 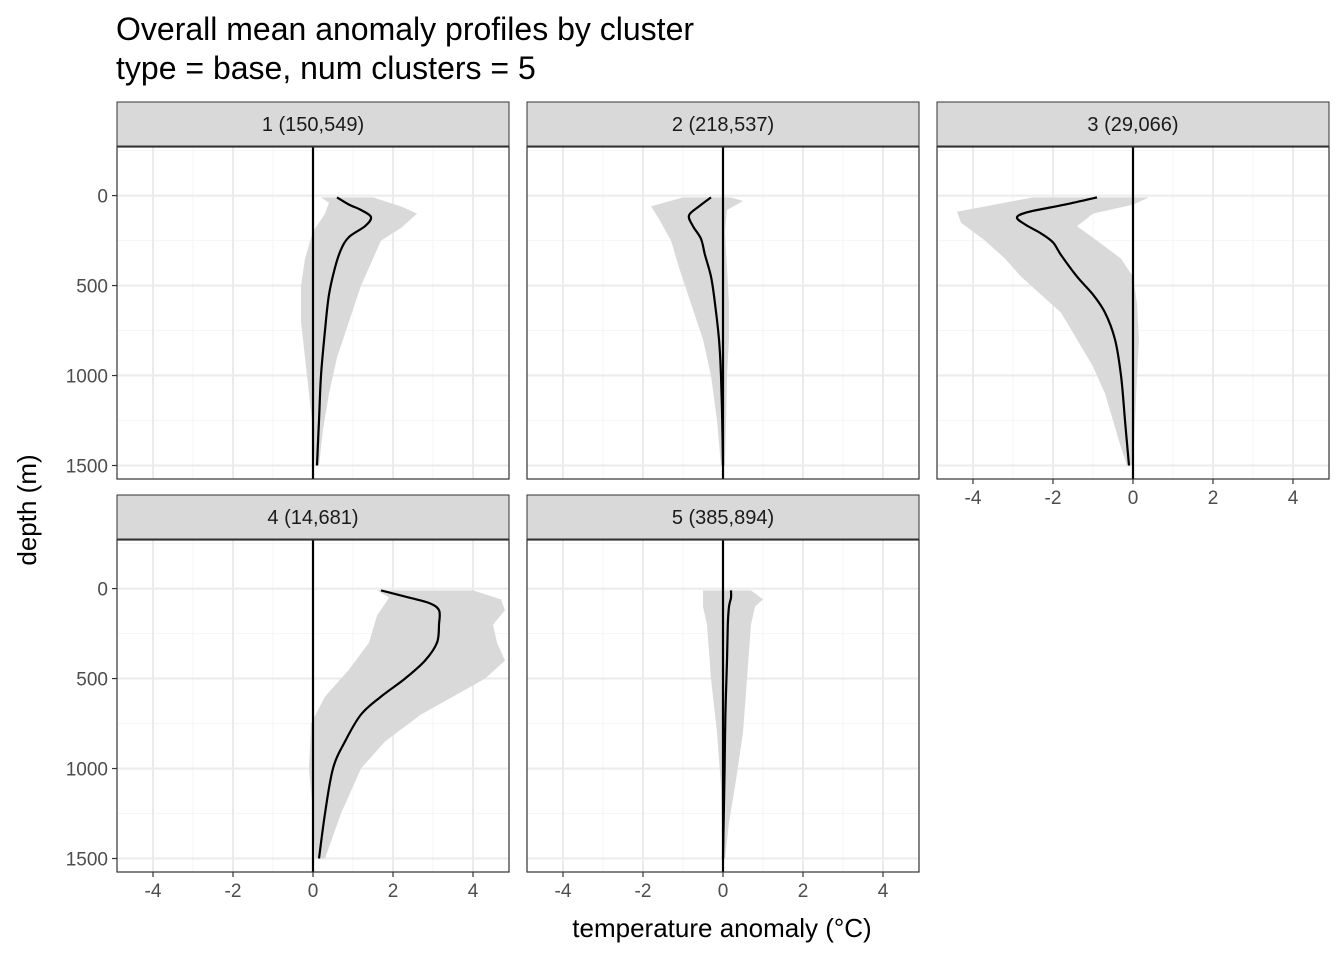 I want to click on facet-panel-2: 2 (218,537), so click(x=723, y=290).